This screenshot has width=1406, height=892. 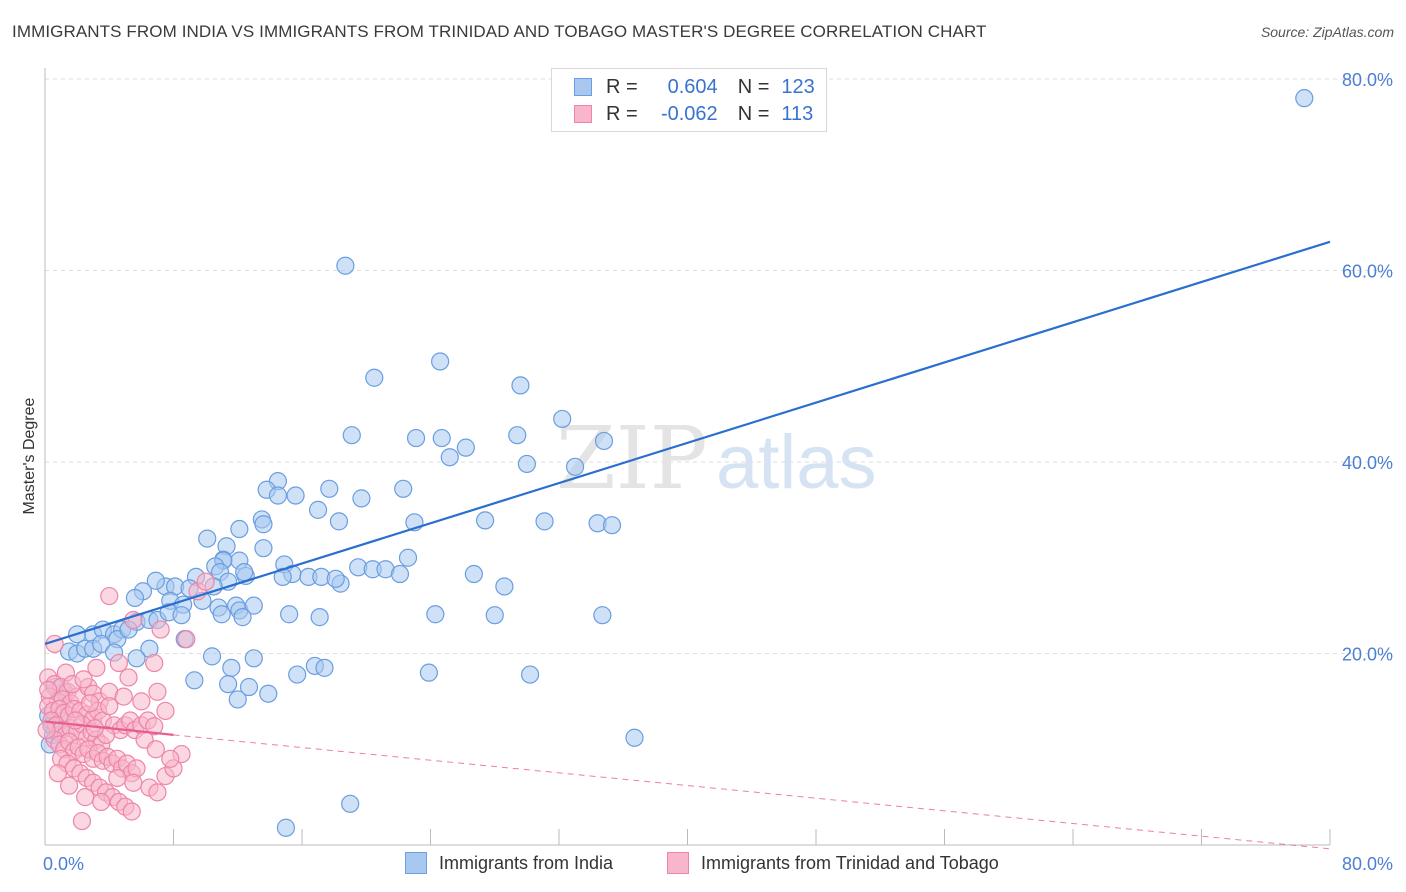 I want to click on y-tick-label: 40.0%, so click(x=1367, y=463).